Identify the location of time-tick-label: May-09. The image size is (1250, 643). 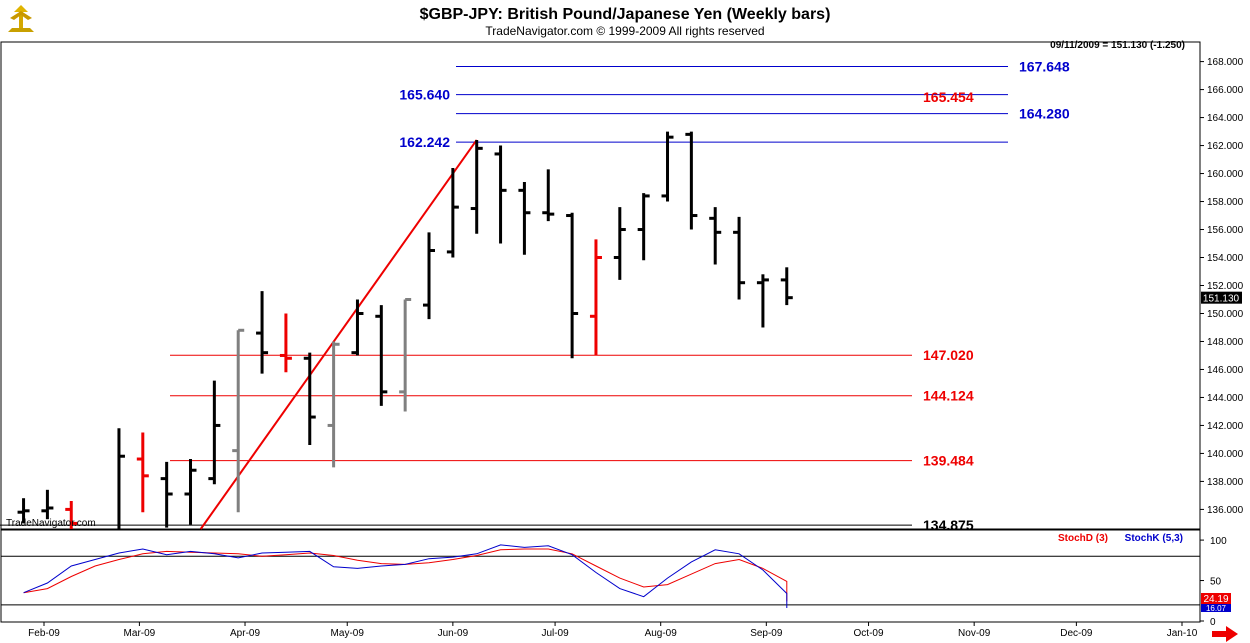
(348, 633).